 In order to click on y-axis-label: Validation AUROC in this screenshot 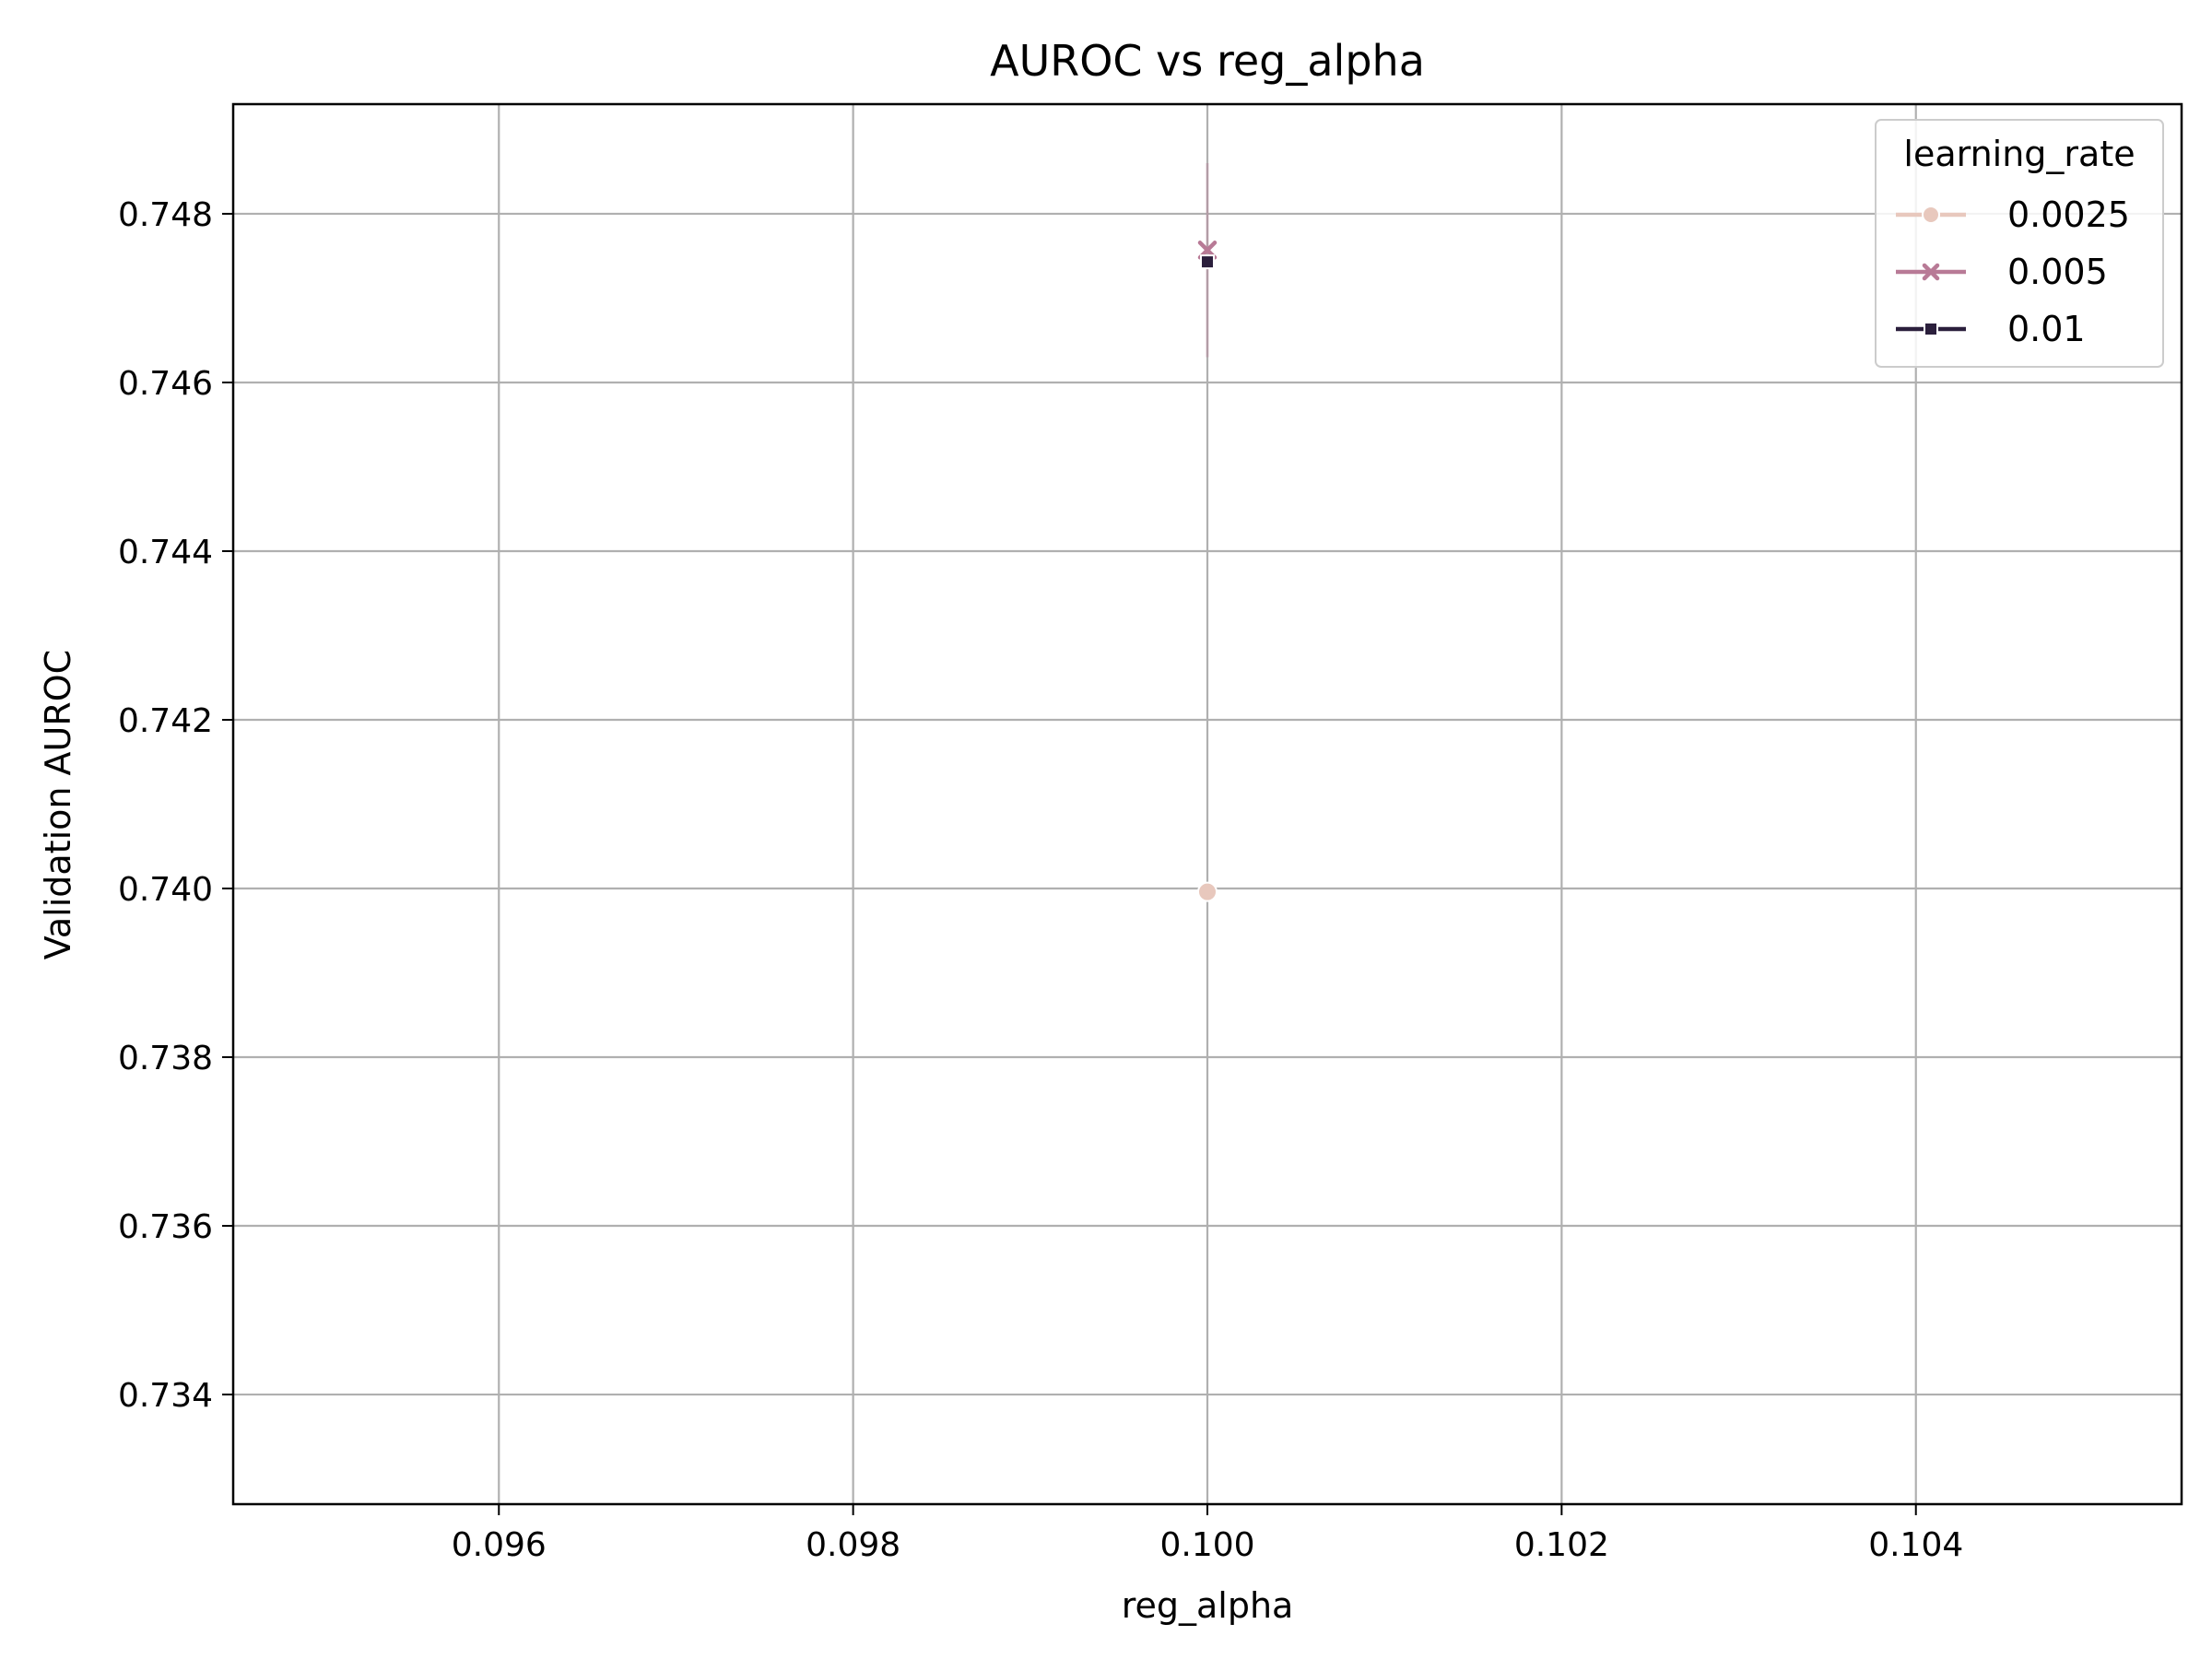, I will do `click(58, 804)`.